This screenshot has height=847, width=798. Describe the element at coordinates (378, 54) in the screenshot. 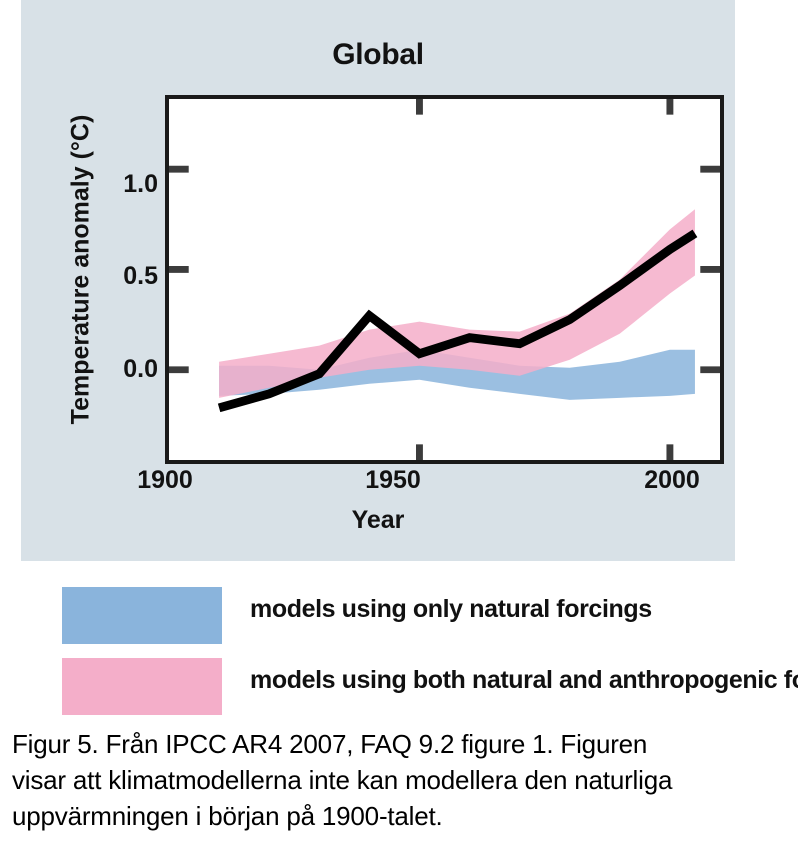

I see `chart-title: Global` at that location.